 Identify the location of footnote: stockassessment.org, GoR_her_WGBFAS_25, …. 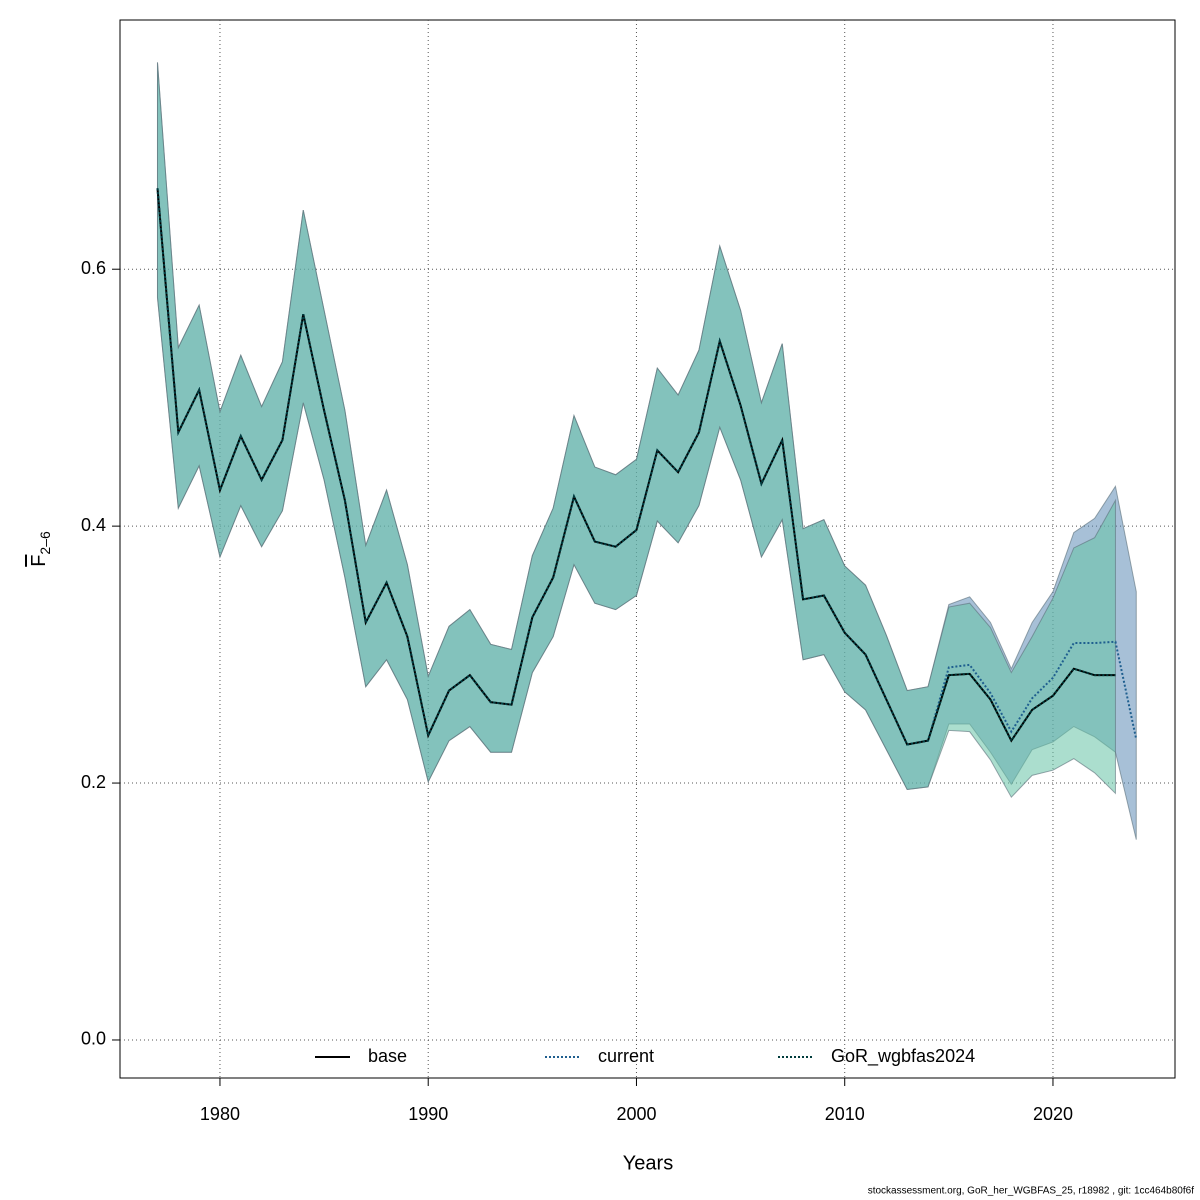
(1031, 1191).